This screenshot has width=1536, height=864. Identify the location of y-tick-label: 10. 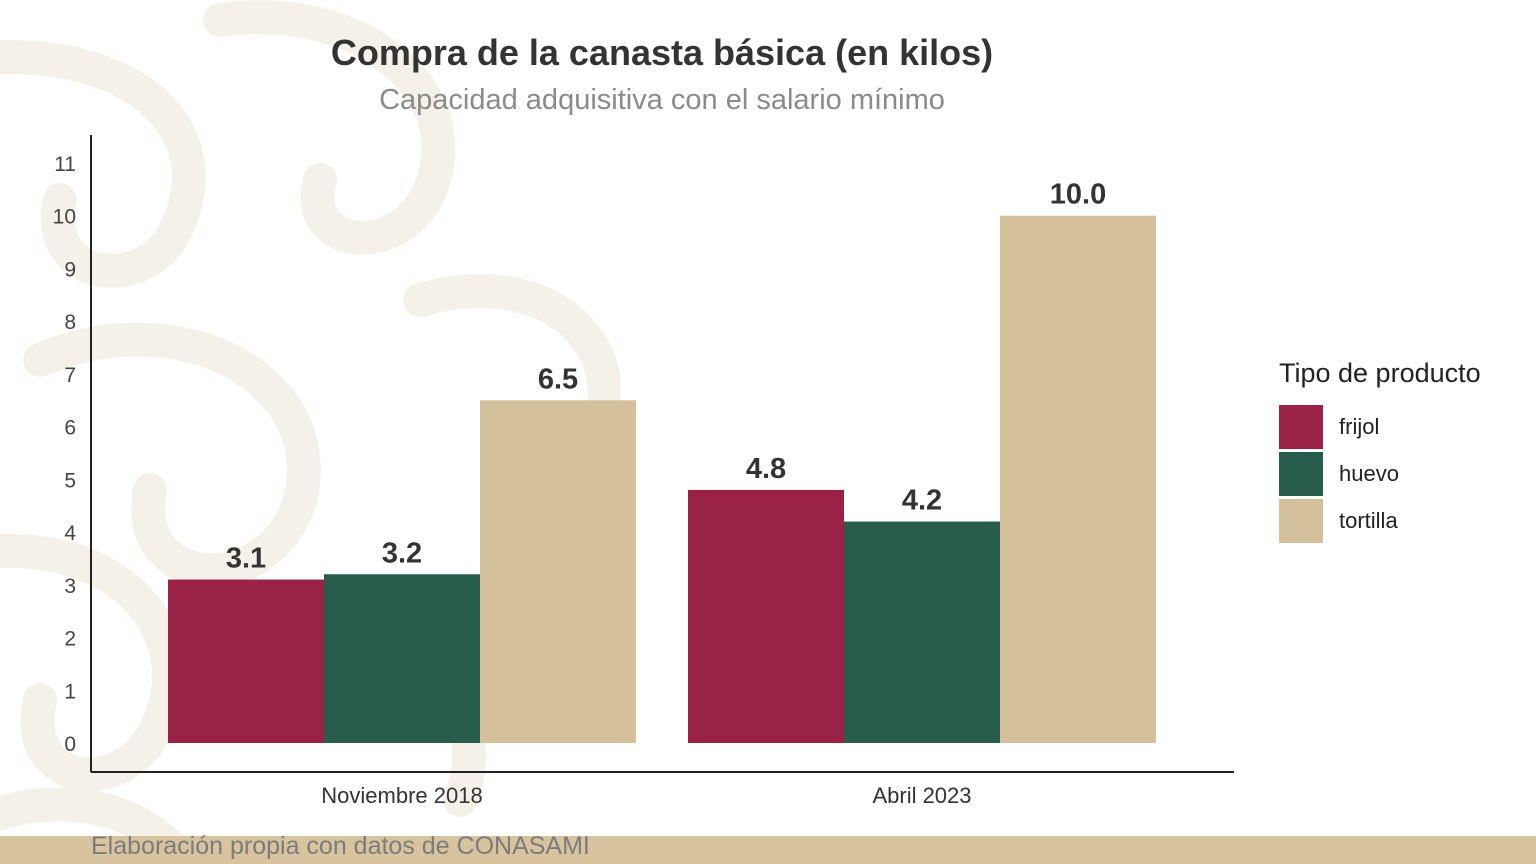
(64, 217).